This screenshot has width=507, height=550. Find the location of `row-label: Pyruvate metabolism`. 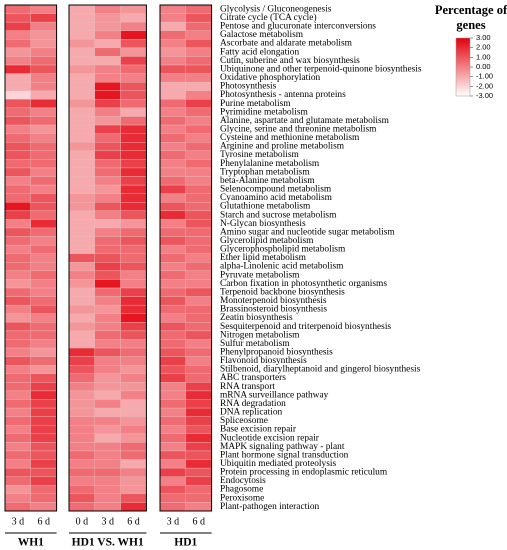

row-label: Pyruvate metabolism is located at coordinates (260, 275).